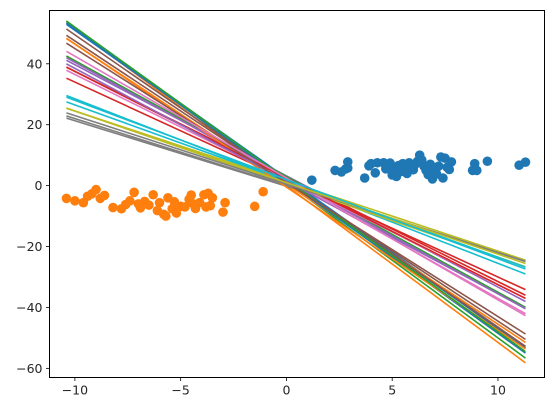 The width and height of the screenshot is (555, 413). What do you see at coordinates (29, 368) in the screenshot?
I see `y-tick-label: −60` at bounding box center [29, 368].